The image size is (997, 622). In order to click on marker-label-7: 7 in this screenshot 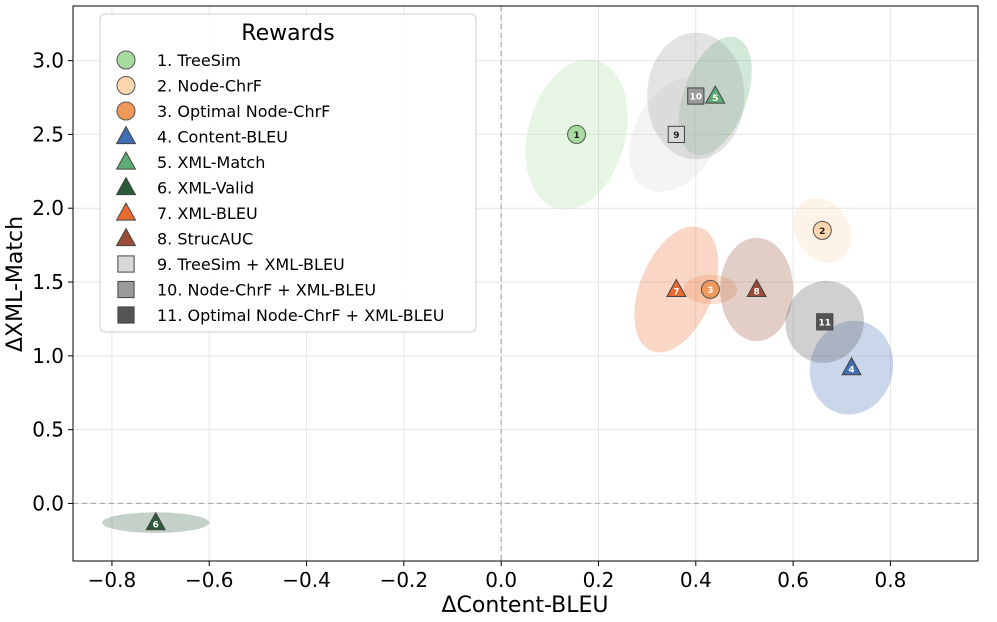, I will do `click(676, 292)`.